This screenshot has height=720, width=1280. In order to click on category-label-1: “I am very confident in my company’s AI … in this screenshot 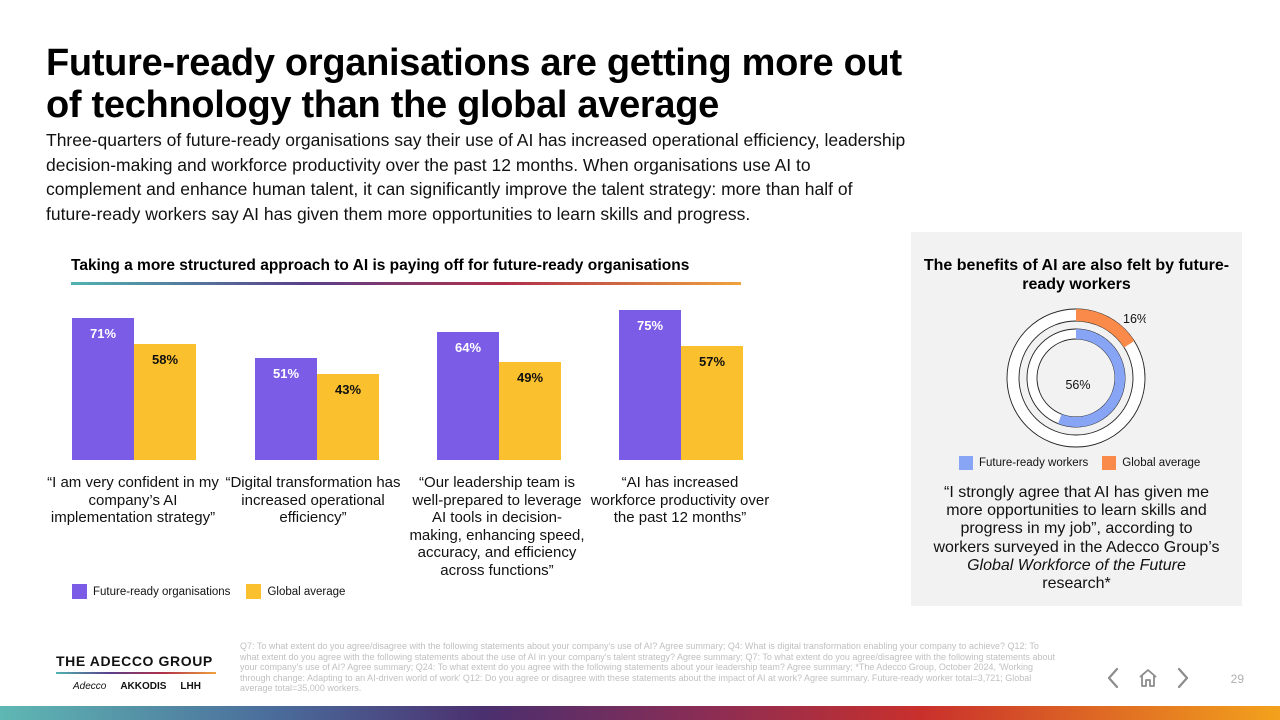, I will do `click(133, 500)`.